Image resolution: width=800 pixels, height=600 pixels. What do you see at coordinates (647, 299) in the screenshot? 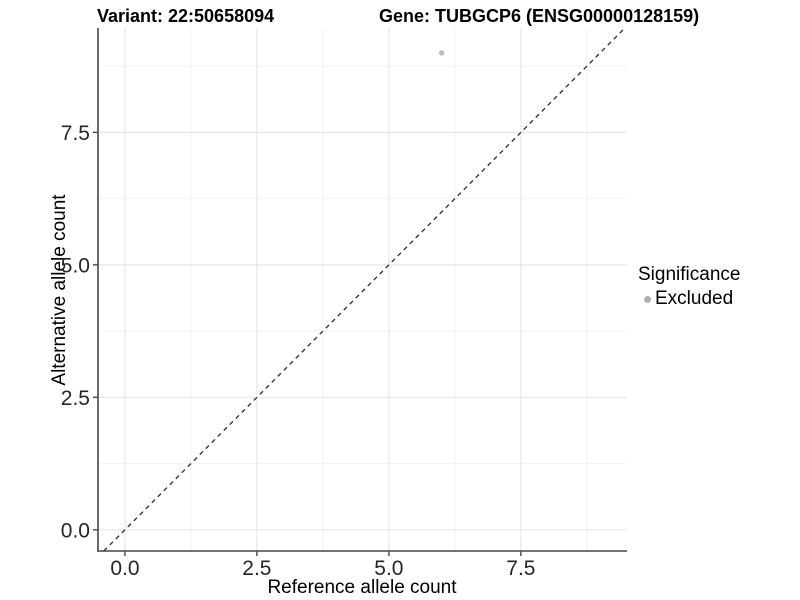
I see `legend-marker-circle-icon` at bounding box center [647, 299].